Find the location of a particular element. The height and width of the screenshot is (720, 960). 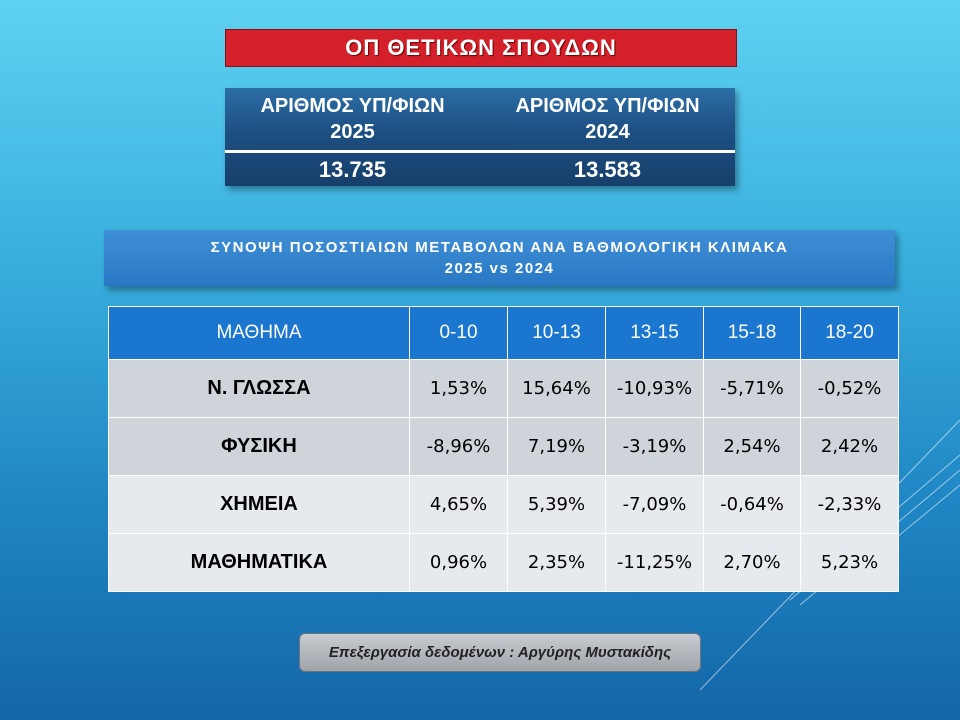

subject-cell: ΦΥΣΙΚΗ is located at coordinates (259, 446).